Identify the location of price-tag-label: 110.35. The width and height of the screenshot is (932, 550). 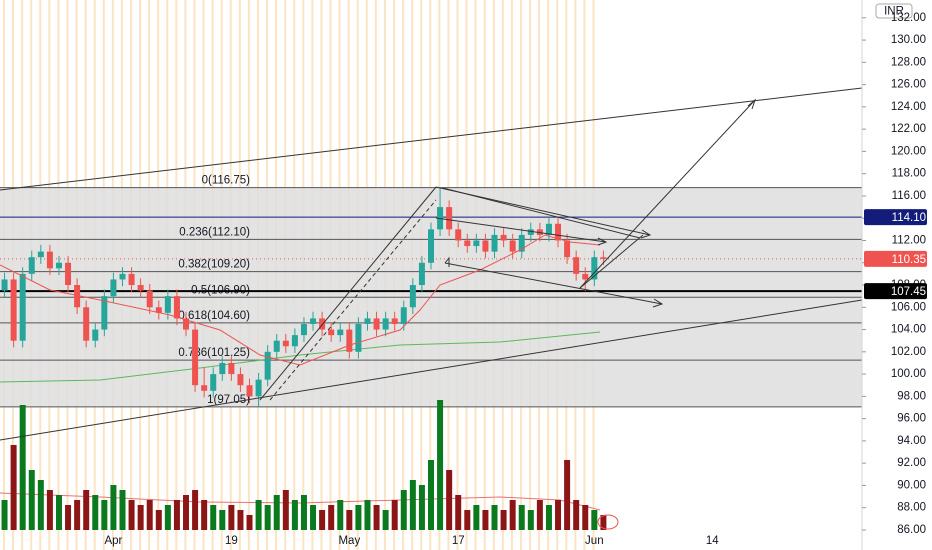
(909, 260).